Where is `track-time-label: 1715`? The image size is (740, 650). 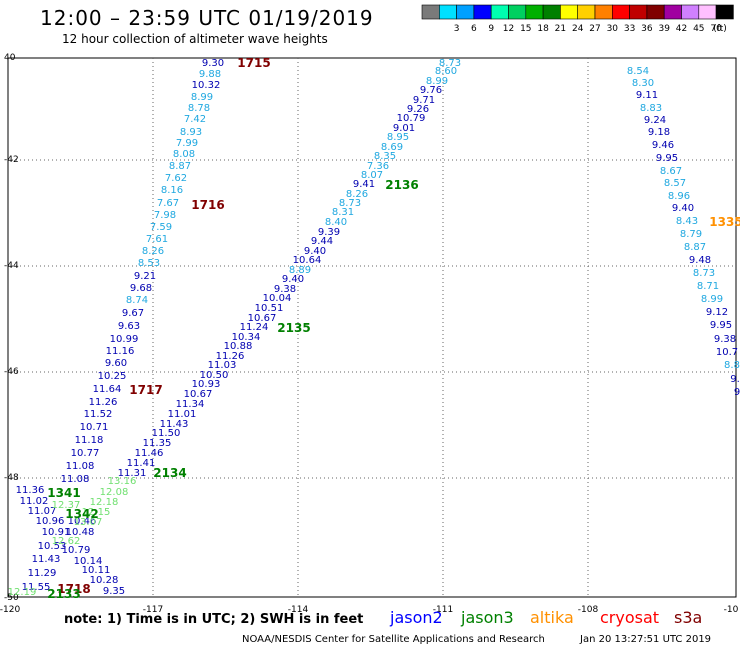 track-time-label: 1715 is located at coordinates (253, 63).